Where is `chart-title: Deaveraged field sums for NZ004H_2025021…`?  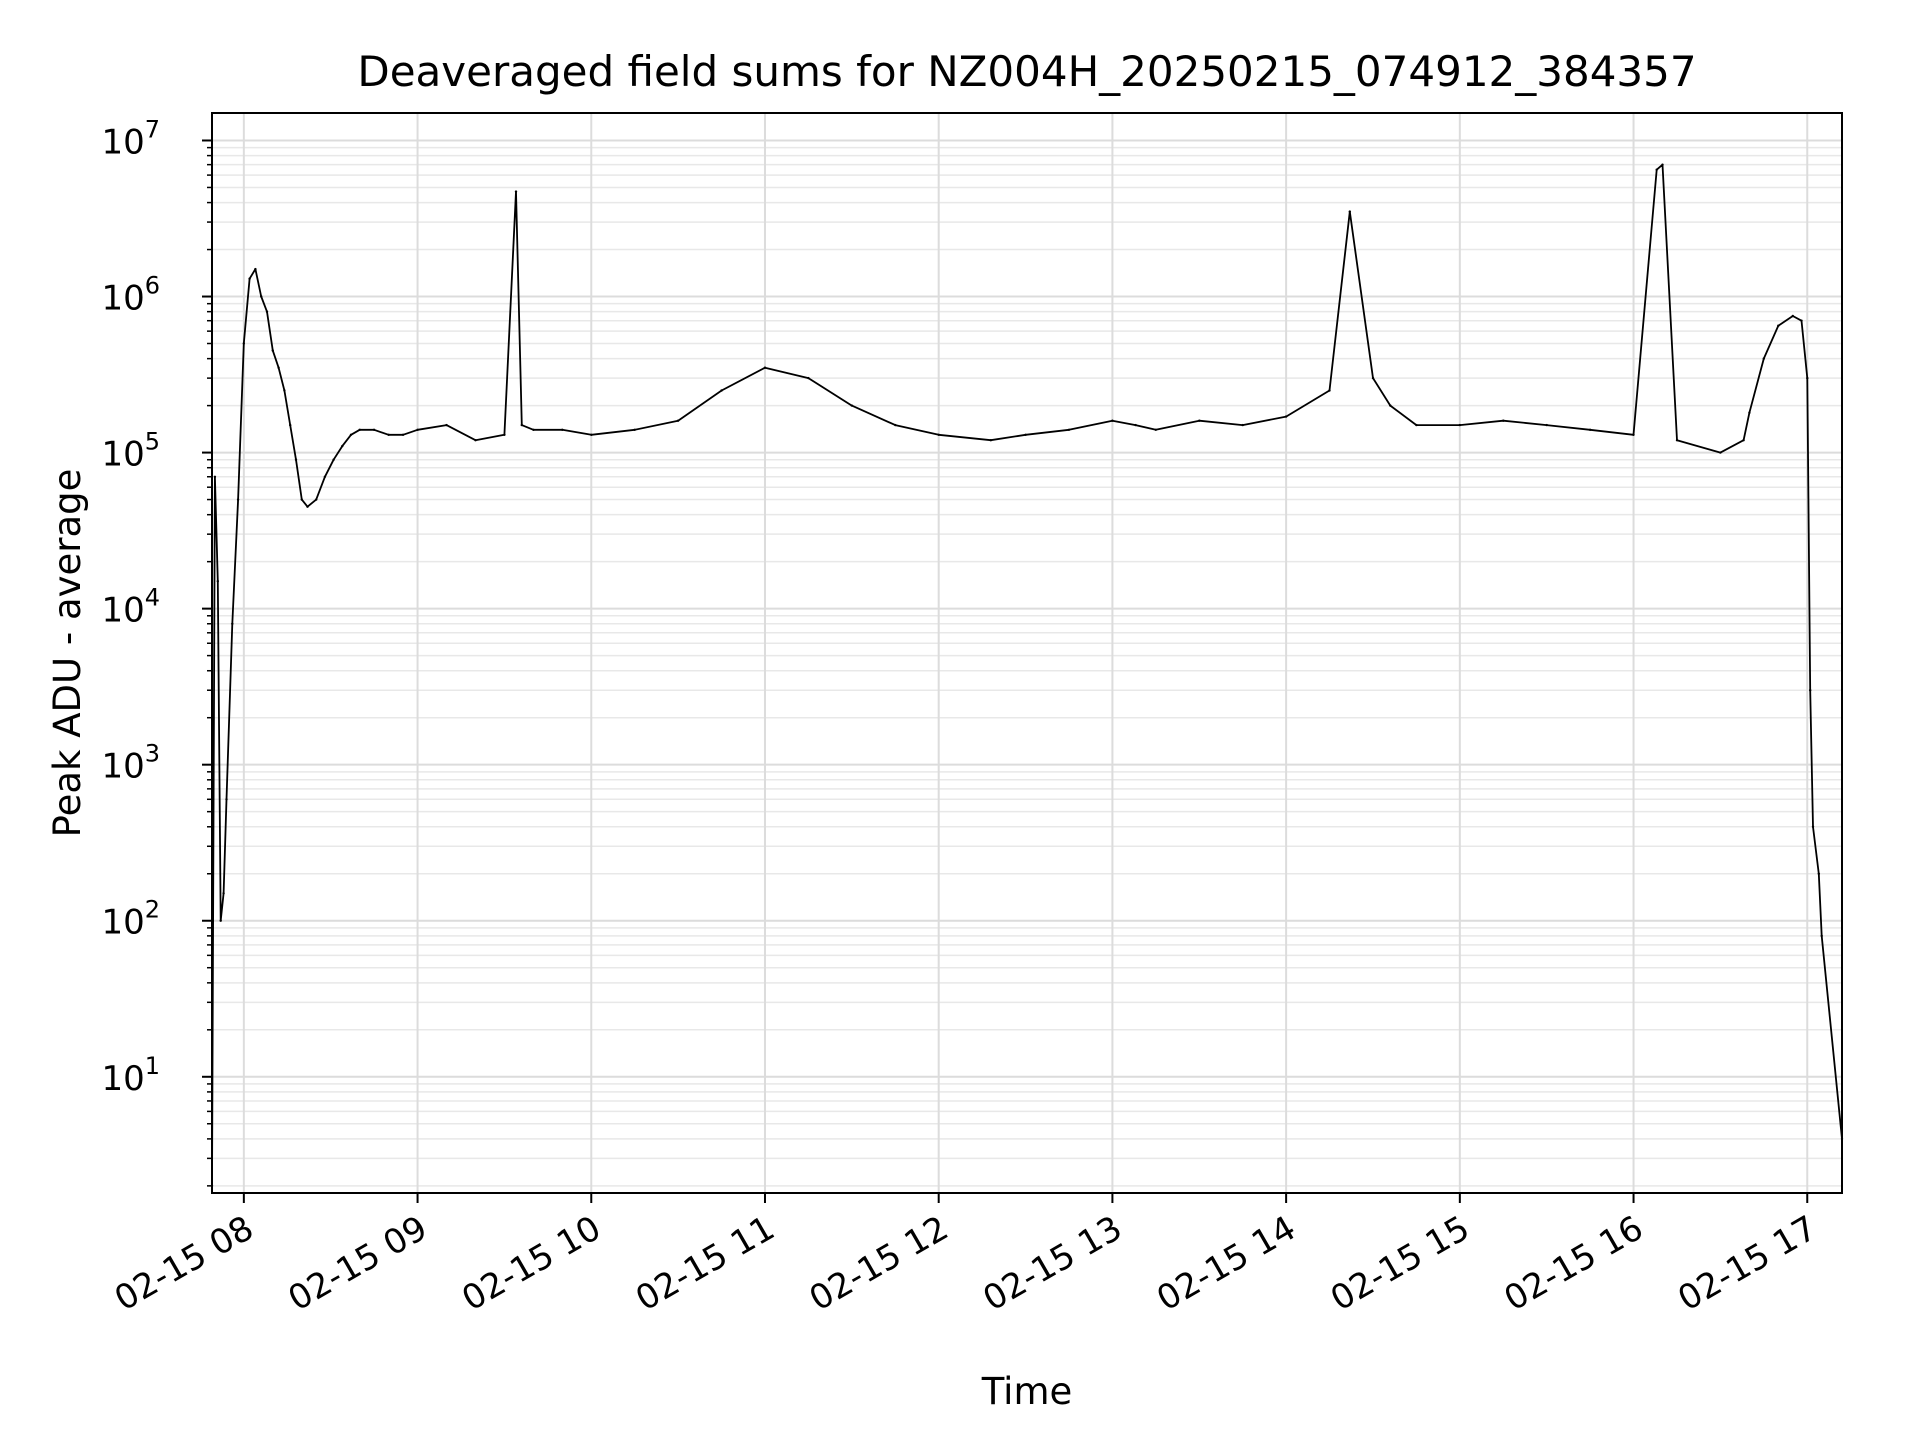 chart-title: Deaveraged field sums for NZ004H_2025021… is located at coordinates (1026, 71).